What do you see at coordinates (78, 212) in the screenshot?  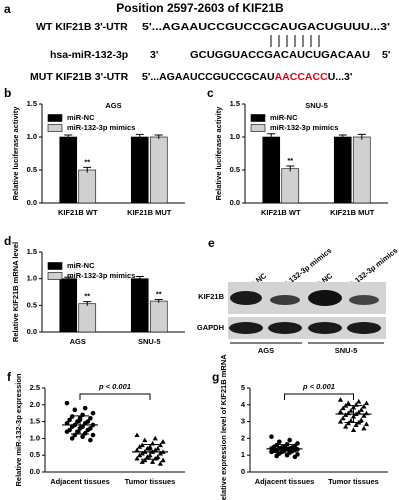 I see `x-tick-label: KIF21B WT` at bounding box center [78, 212].